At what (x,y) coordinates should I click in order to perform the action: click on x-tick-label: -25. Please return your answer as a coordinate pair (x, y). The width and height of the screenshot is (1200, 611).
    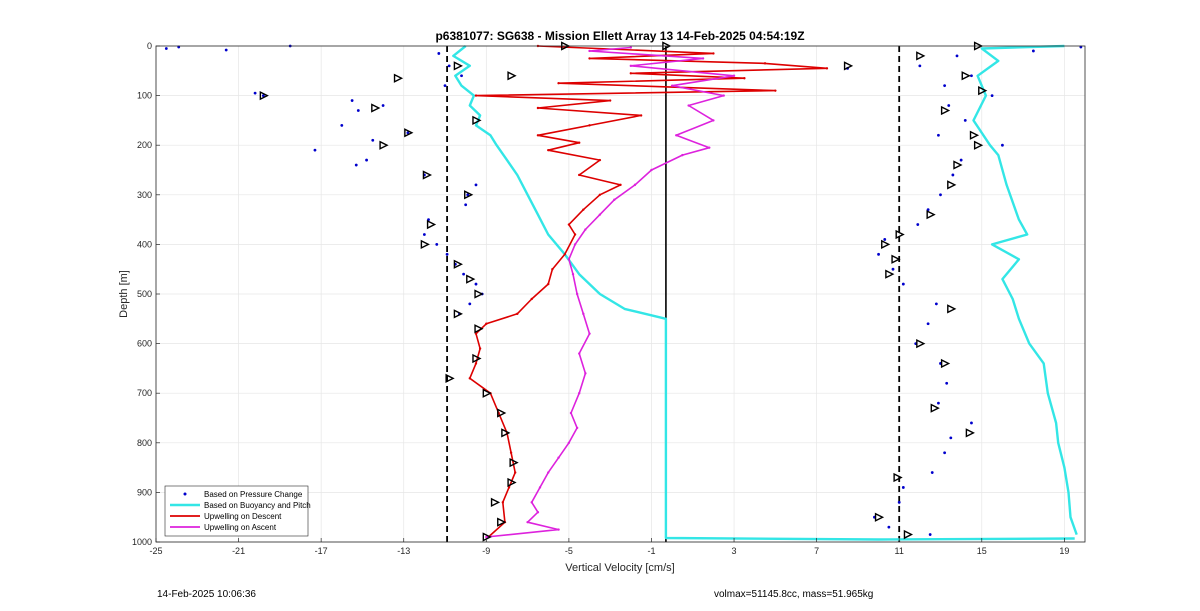
    Looking at the image, I should click on (155, 551).